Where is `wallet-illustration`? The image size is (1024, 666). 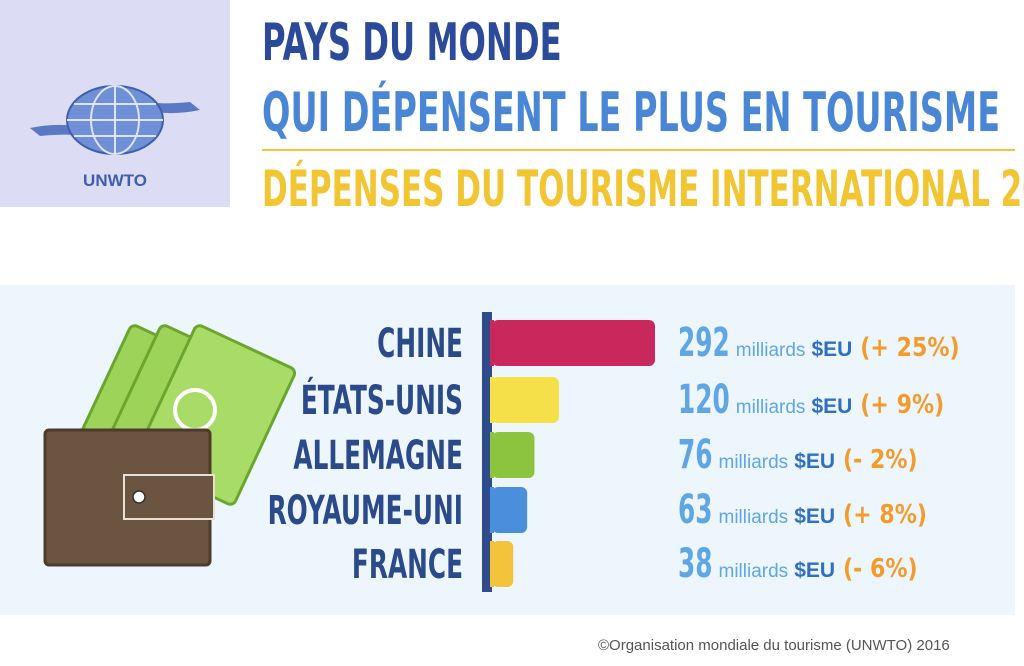
wallet-illustration is located at coordinates (170, 445).